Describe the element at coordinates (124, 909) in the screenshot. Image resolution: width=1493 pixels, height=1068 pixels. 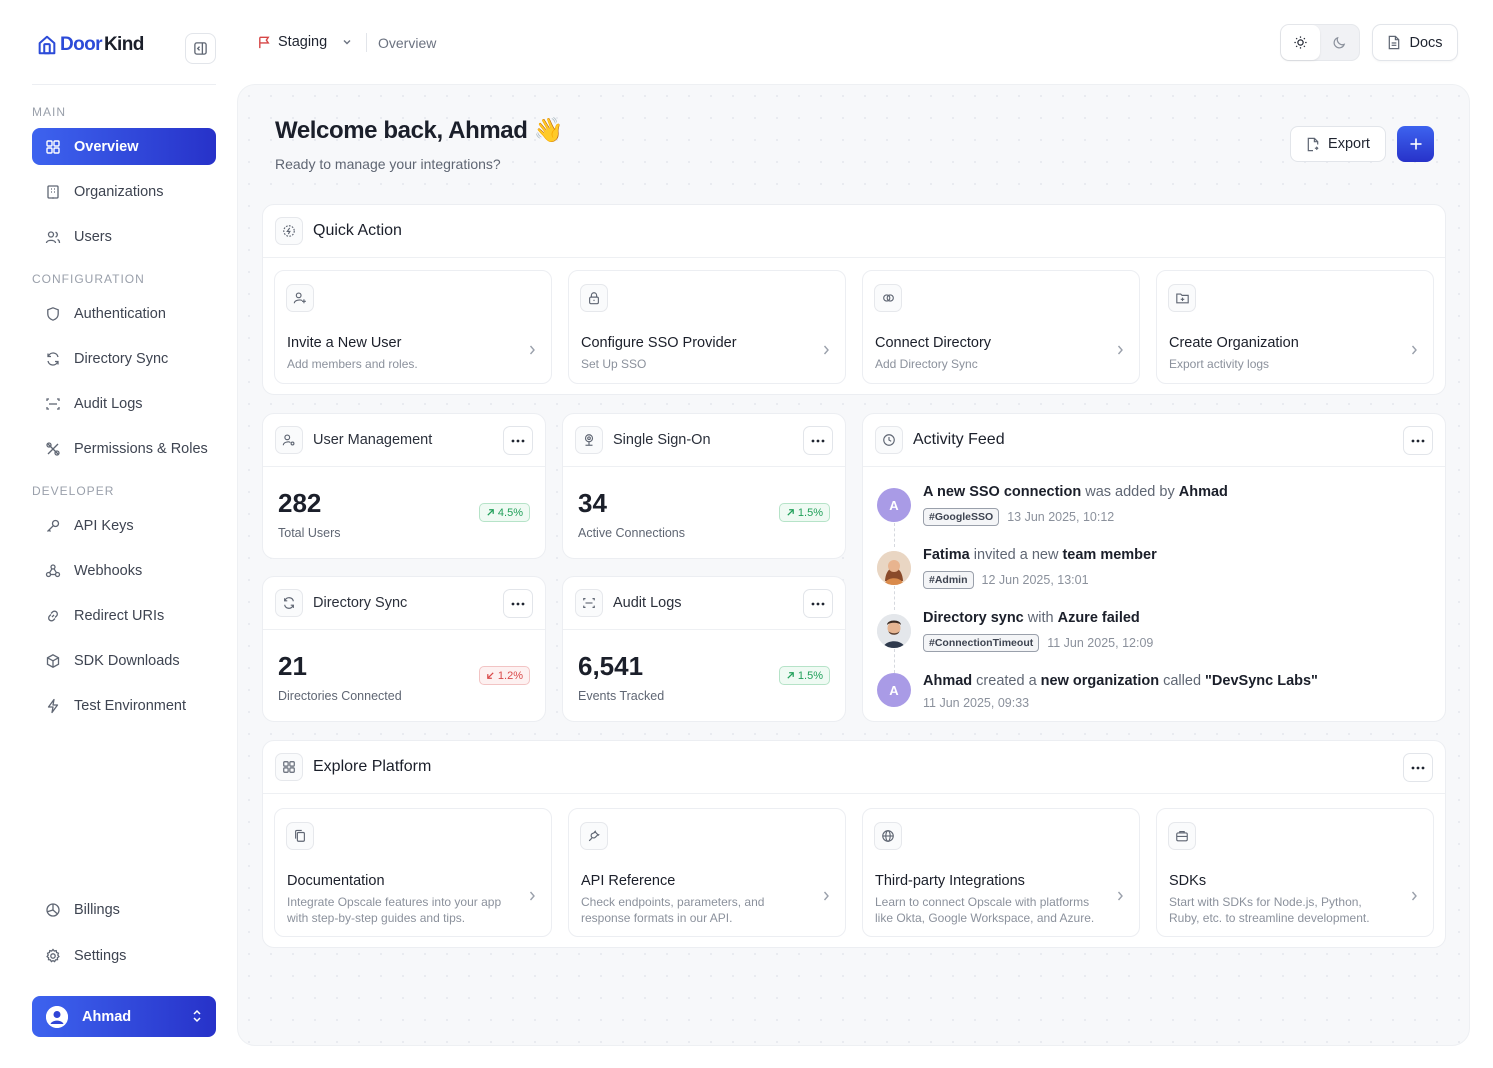
I see `sidebar-item-billings: Billings` at that location.